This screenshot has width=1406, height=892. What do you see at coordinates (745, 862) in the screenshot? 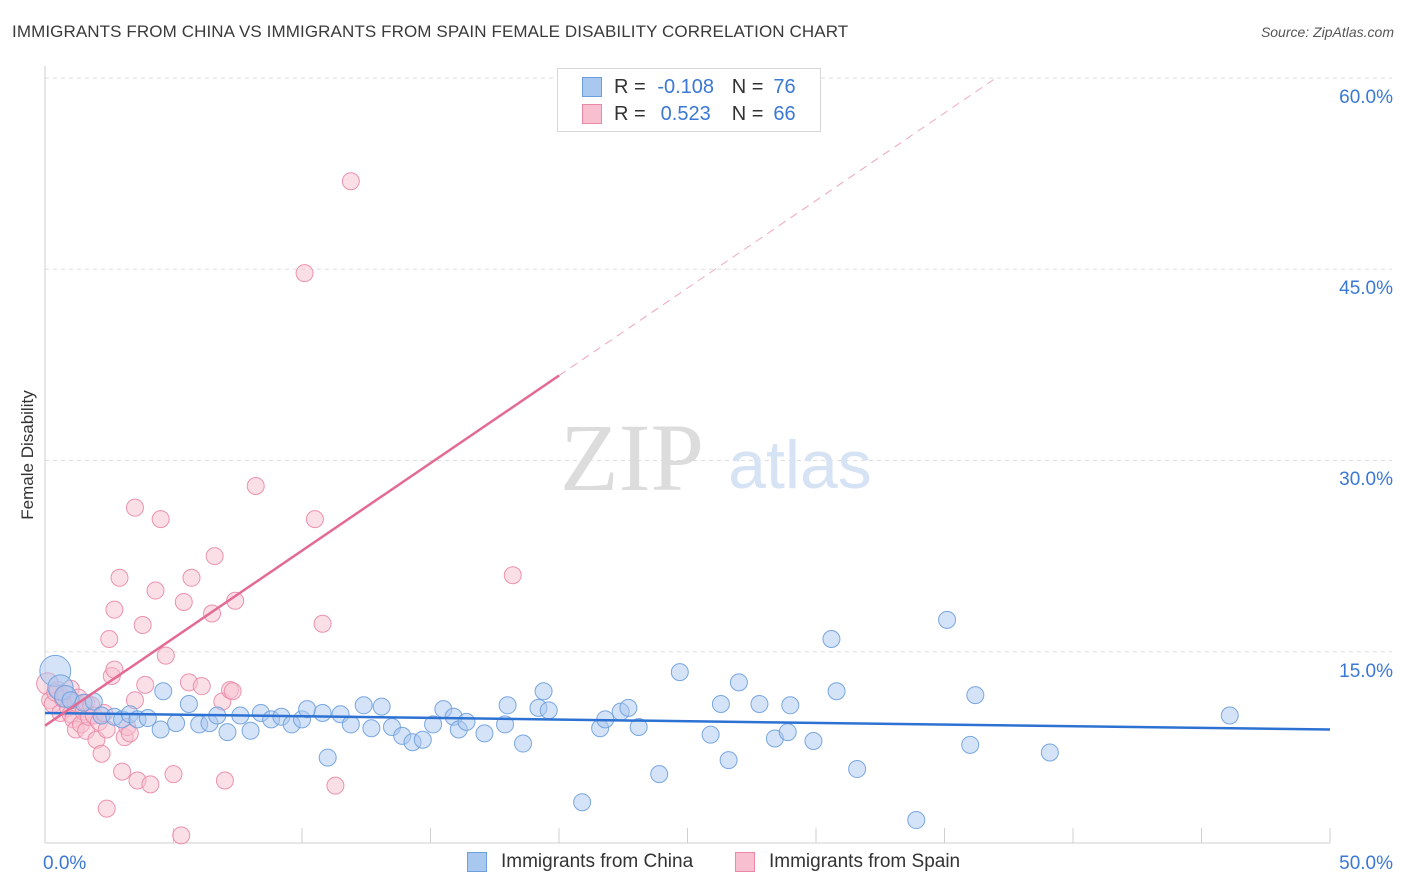
I see `bottom-legend-swatch-spain` at bounding box center [745, 862].